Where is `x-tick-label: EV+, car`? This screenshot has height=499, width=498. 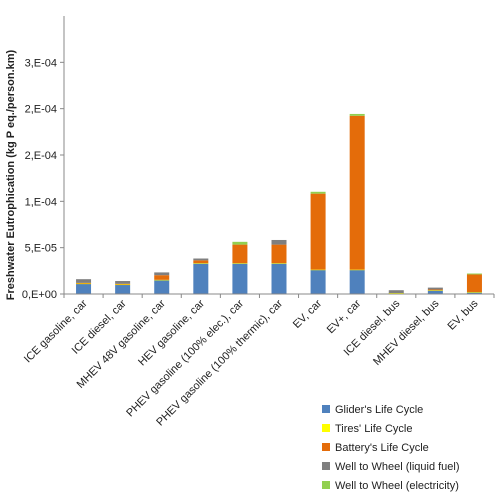 x-tick-label: EV+, car is located at coordinates (344, 316).